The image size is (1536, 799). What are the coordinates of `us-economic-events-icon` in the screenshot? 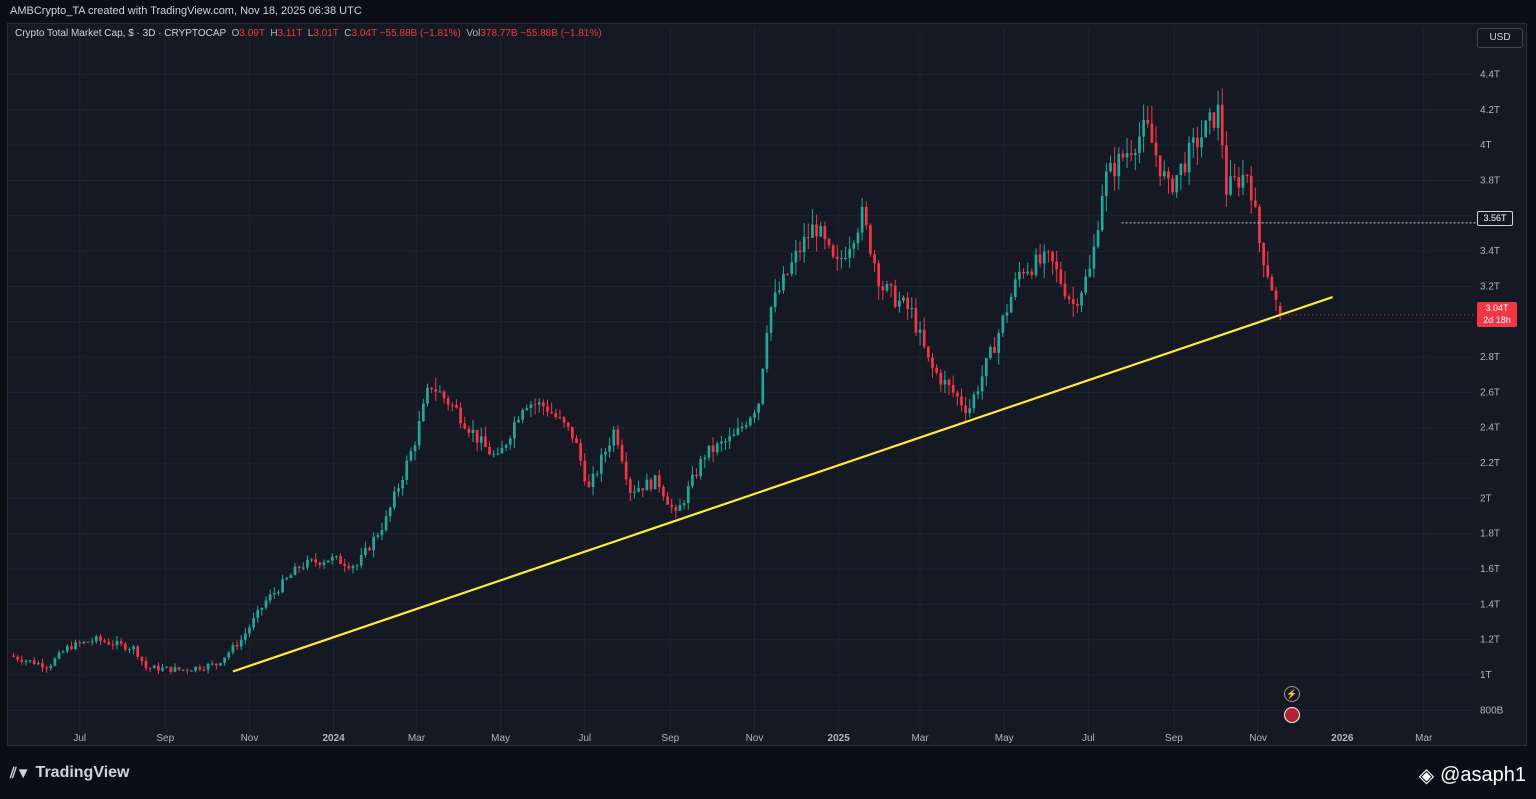 It's located at (1292, 715).